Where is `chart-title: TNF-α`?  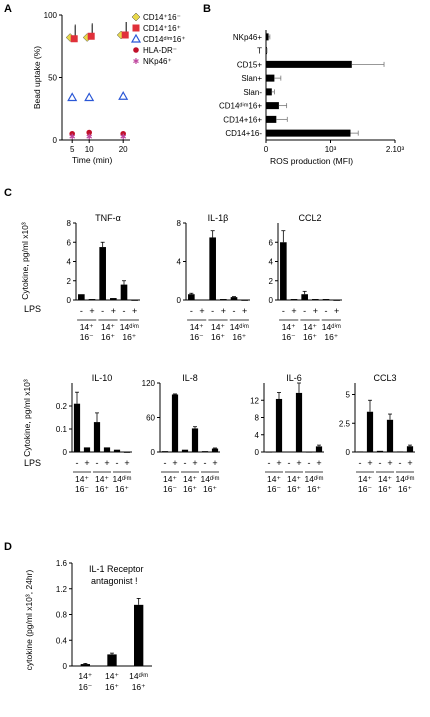
chart-title: TNF-α is located at coordinates (108, 218).